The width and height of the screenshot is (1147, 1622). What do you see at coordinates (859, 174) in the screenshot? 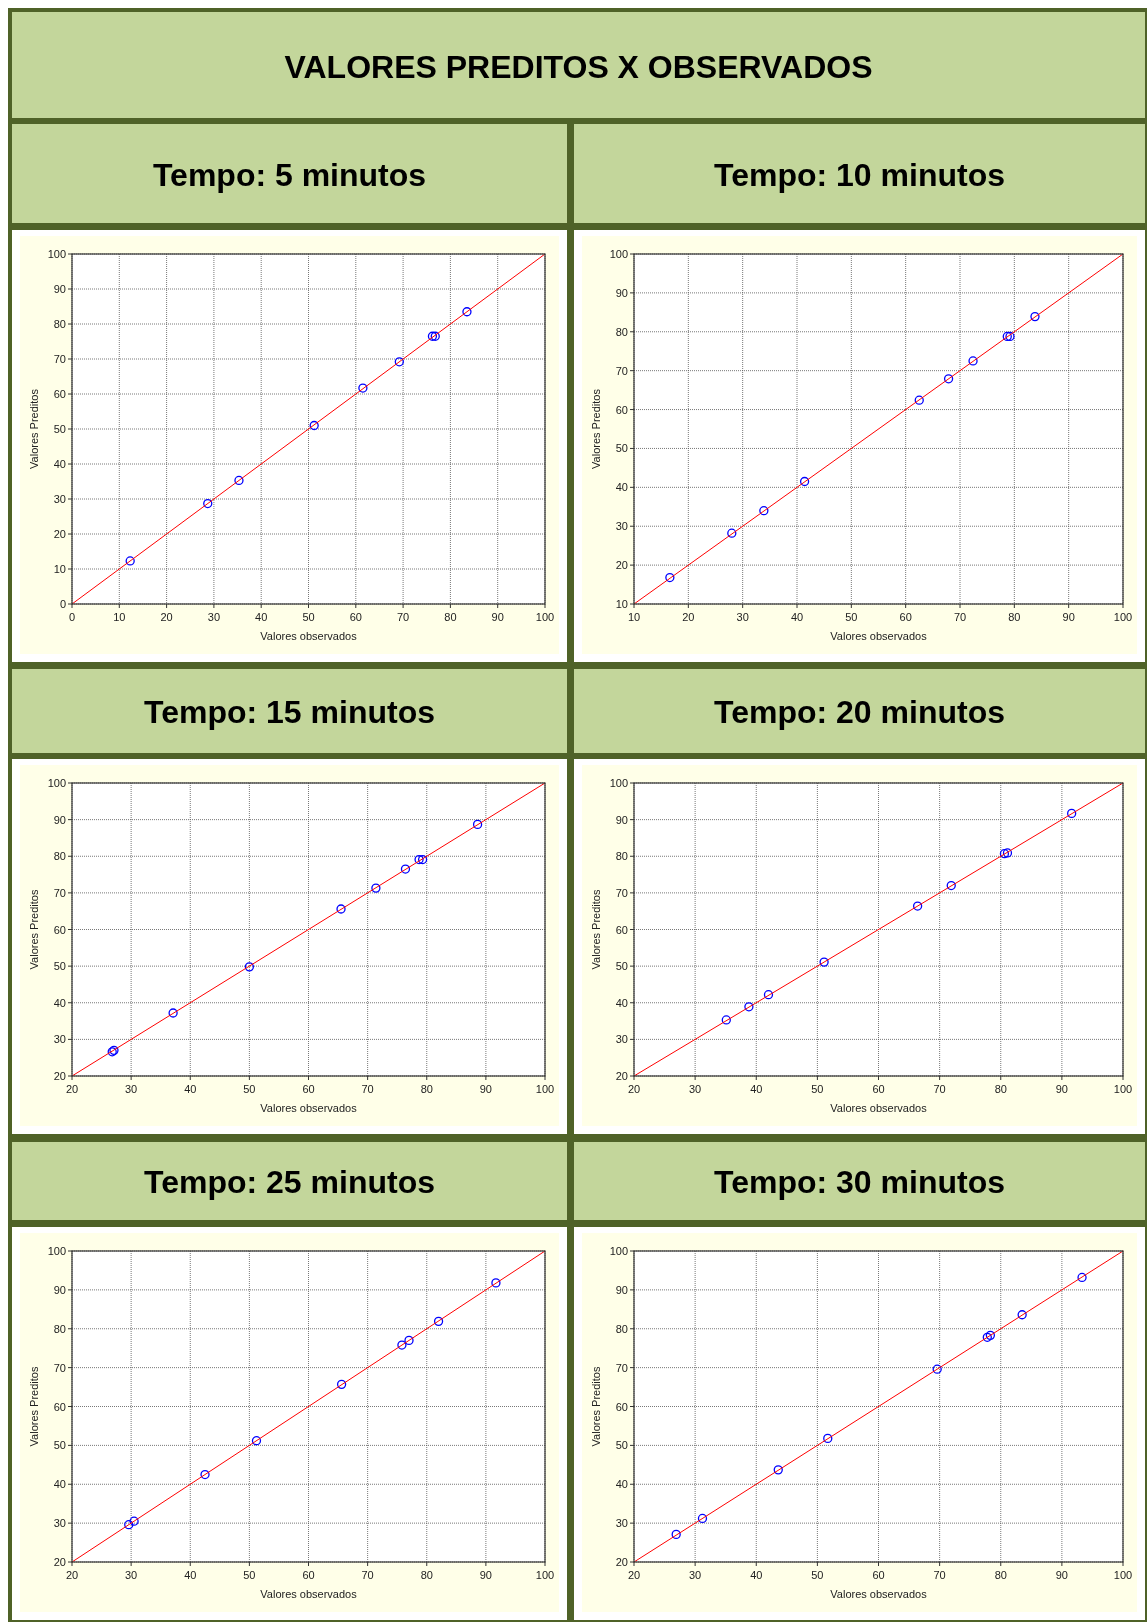
I see `chart-title: Tempo: 10 minutos` at bounding box center [859, 174].